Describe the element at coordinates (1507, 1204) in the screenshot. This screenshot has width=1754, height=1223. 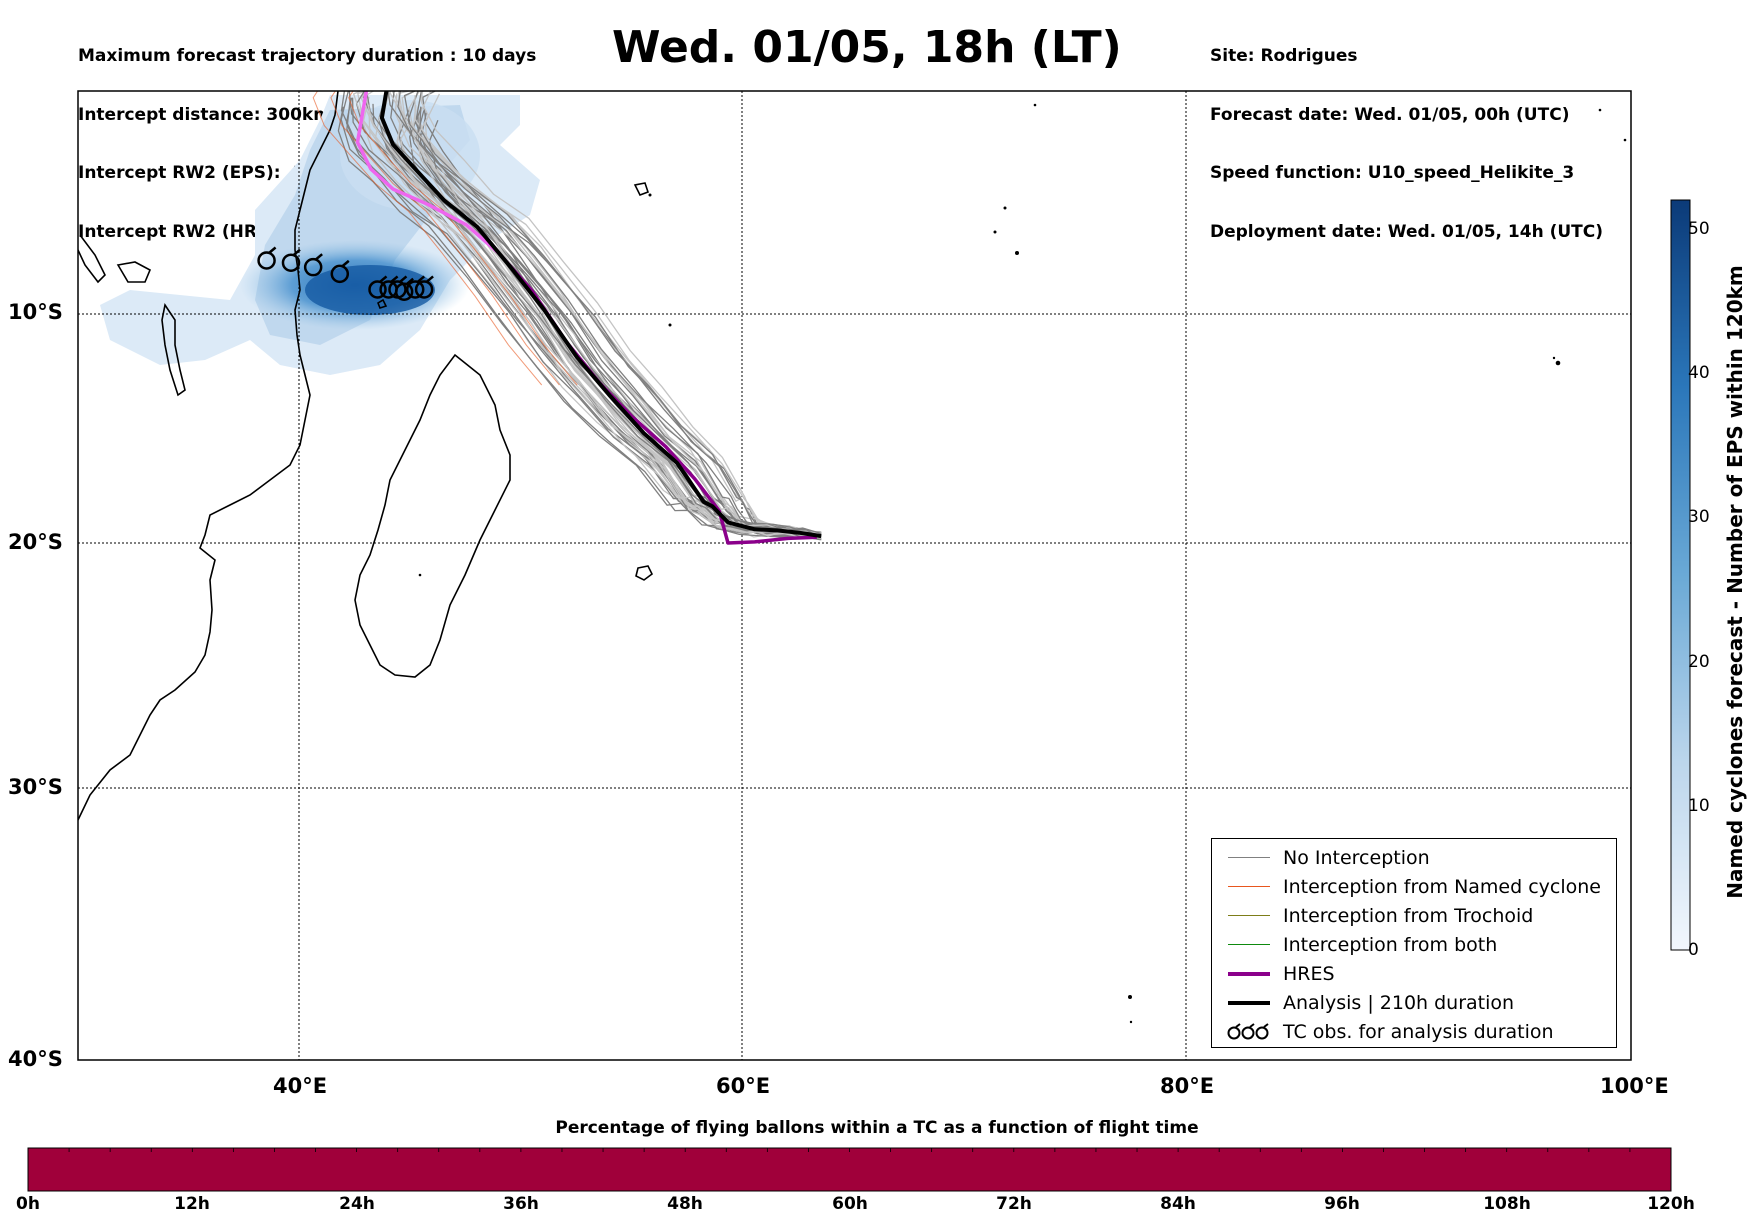
I see `flight-time-tick: 108h` at that location.